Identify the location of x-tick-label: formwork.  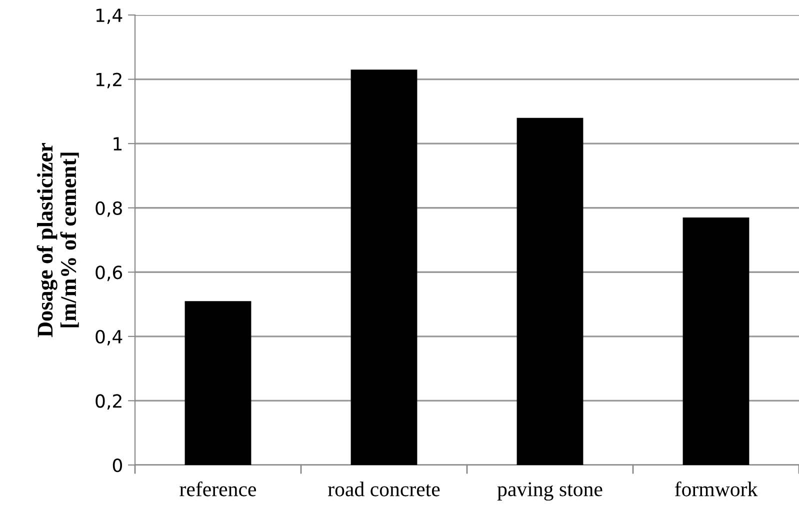
(716, 488).